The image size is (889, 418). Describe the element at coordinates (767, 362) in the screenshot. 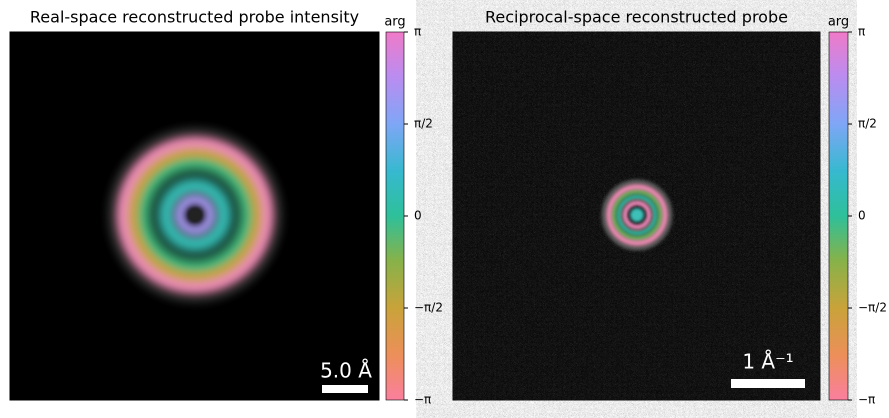

I see `scale-bar-label: 1 Å⁻¹` at that location.